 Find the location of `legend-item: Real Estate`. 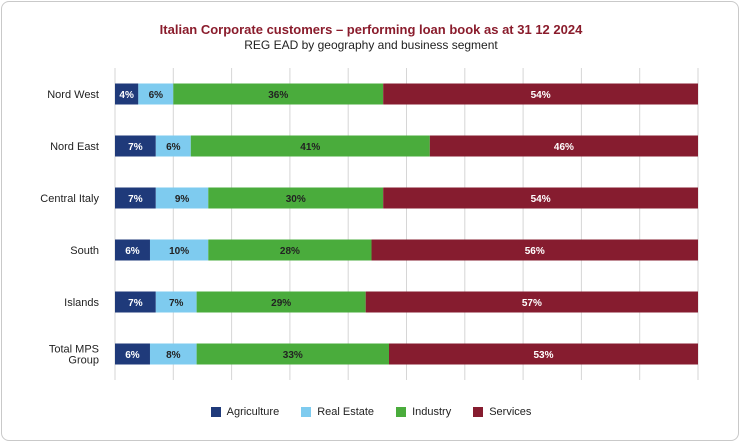

legend-item: Real Estate is located at coordinates (337, 412).